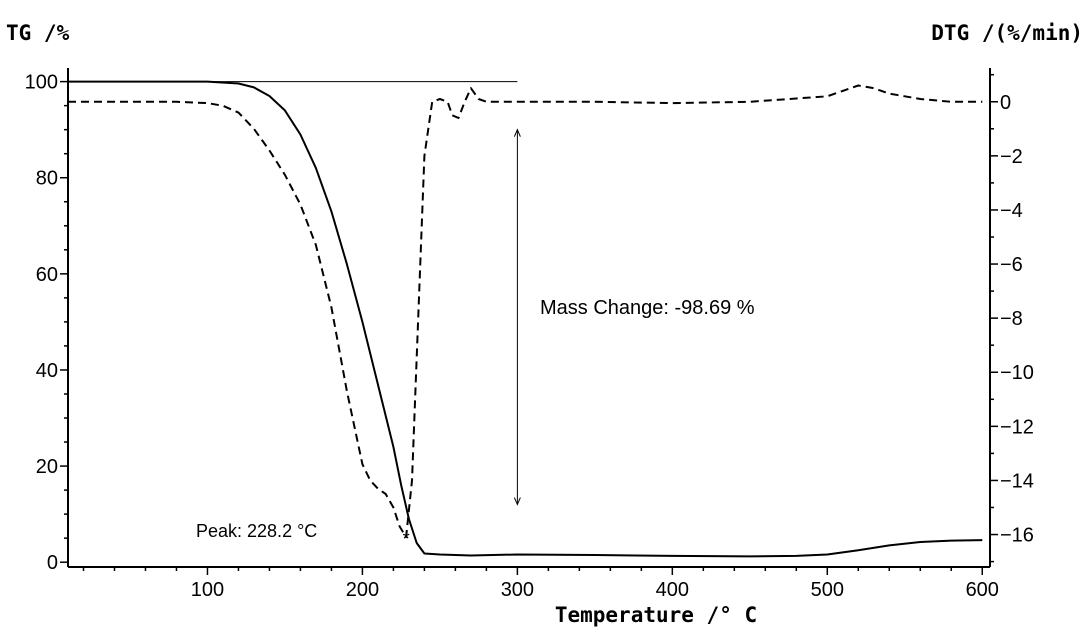 This screenshot has height=628, width=1085. I want to click on x-tick-label: 100, so click(207, 590).